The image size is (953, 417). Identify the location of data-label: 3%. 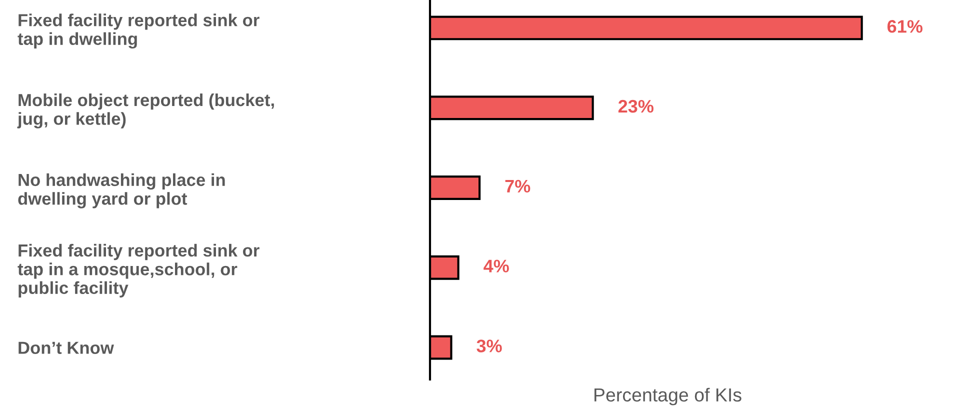
(489, 346).